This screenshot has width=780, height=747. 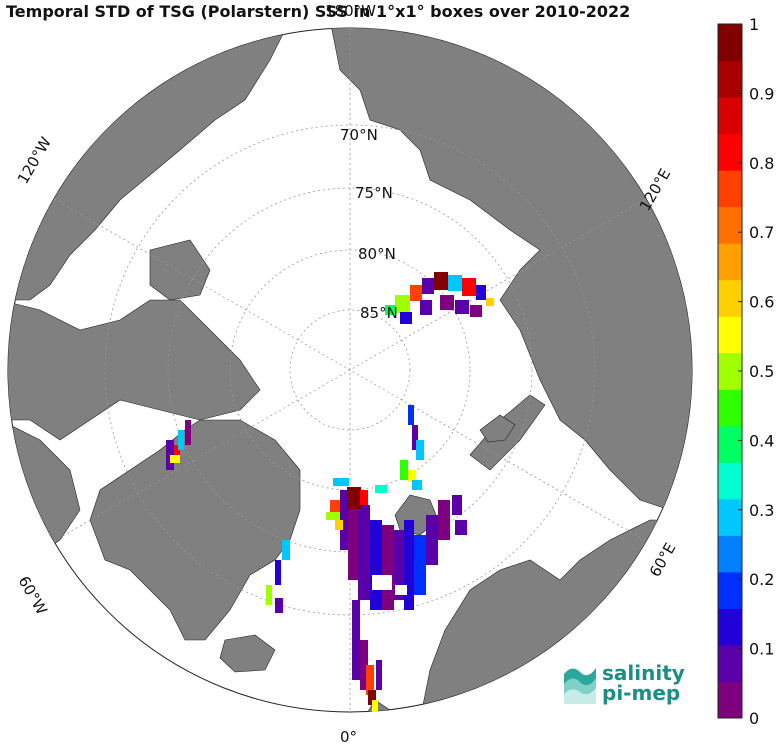 What do you see at coordinates (359, 135) in the screenshot?
I see `lat-label-70: 70°N` at bounding box center [359, 135].